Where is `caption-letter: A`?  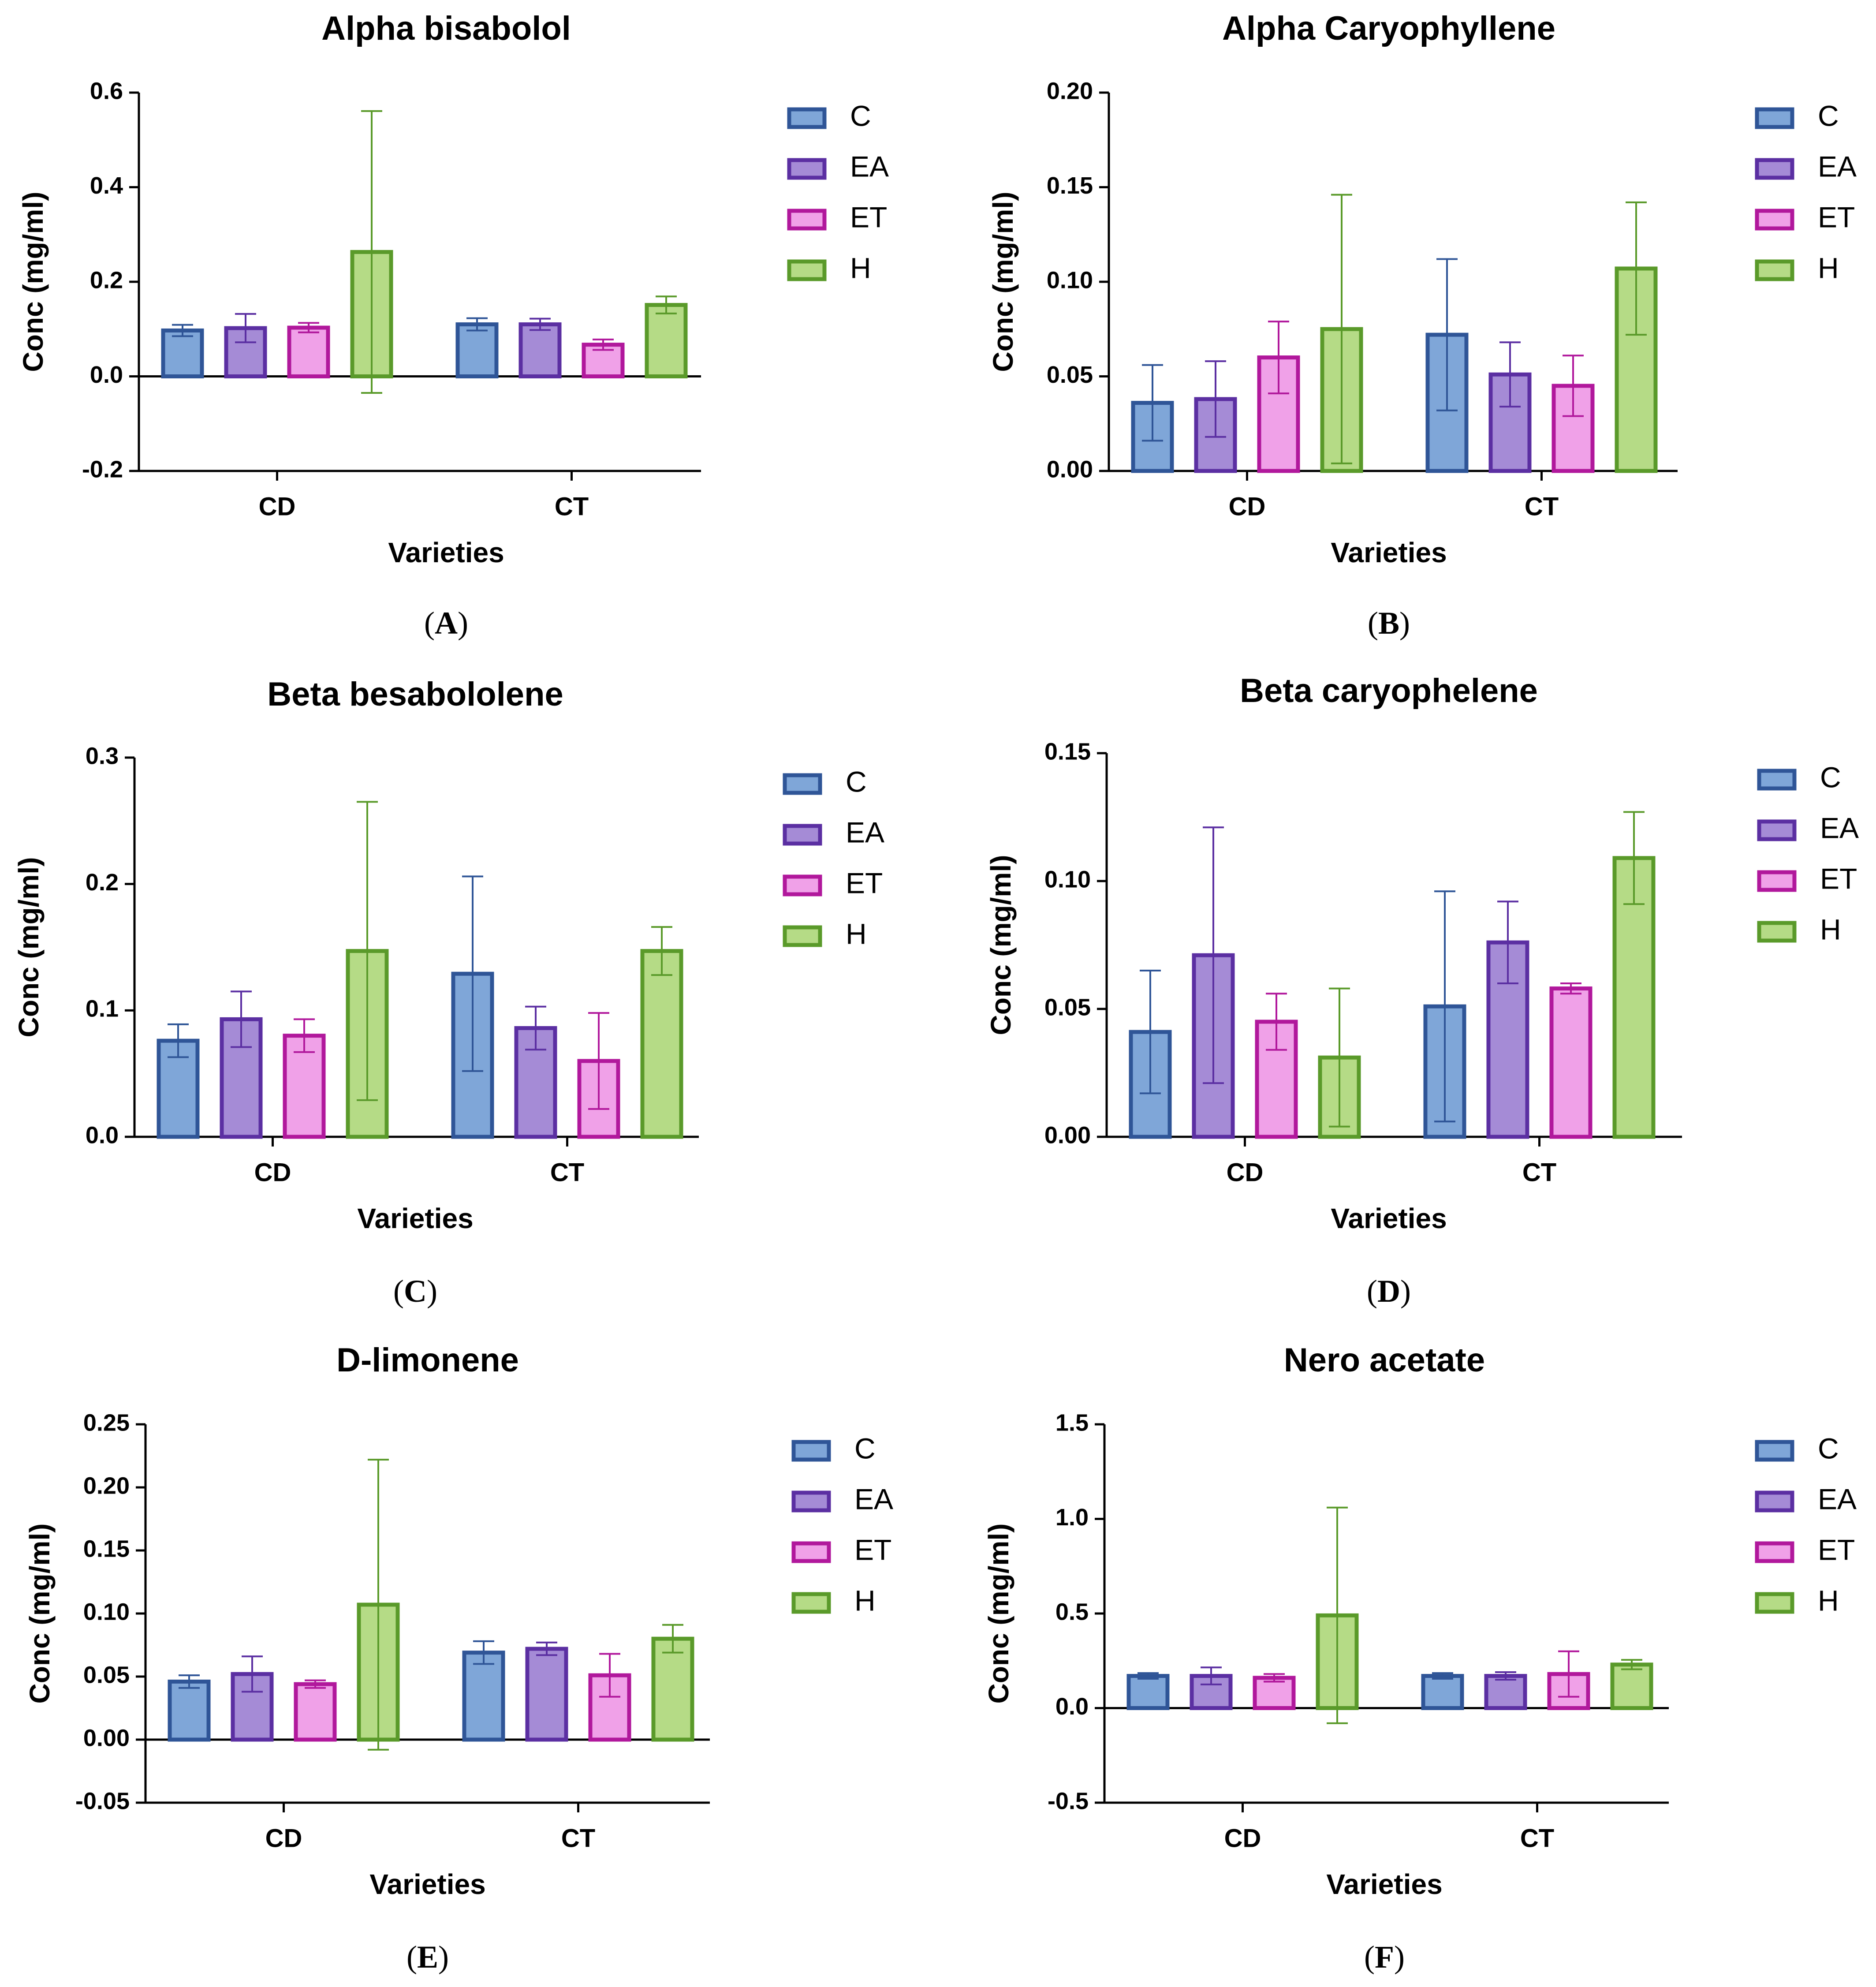 caption-letter: A is located at coordinates (446, 623).